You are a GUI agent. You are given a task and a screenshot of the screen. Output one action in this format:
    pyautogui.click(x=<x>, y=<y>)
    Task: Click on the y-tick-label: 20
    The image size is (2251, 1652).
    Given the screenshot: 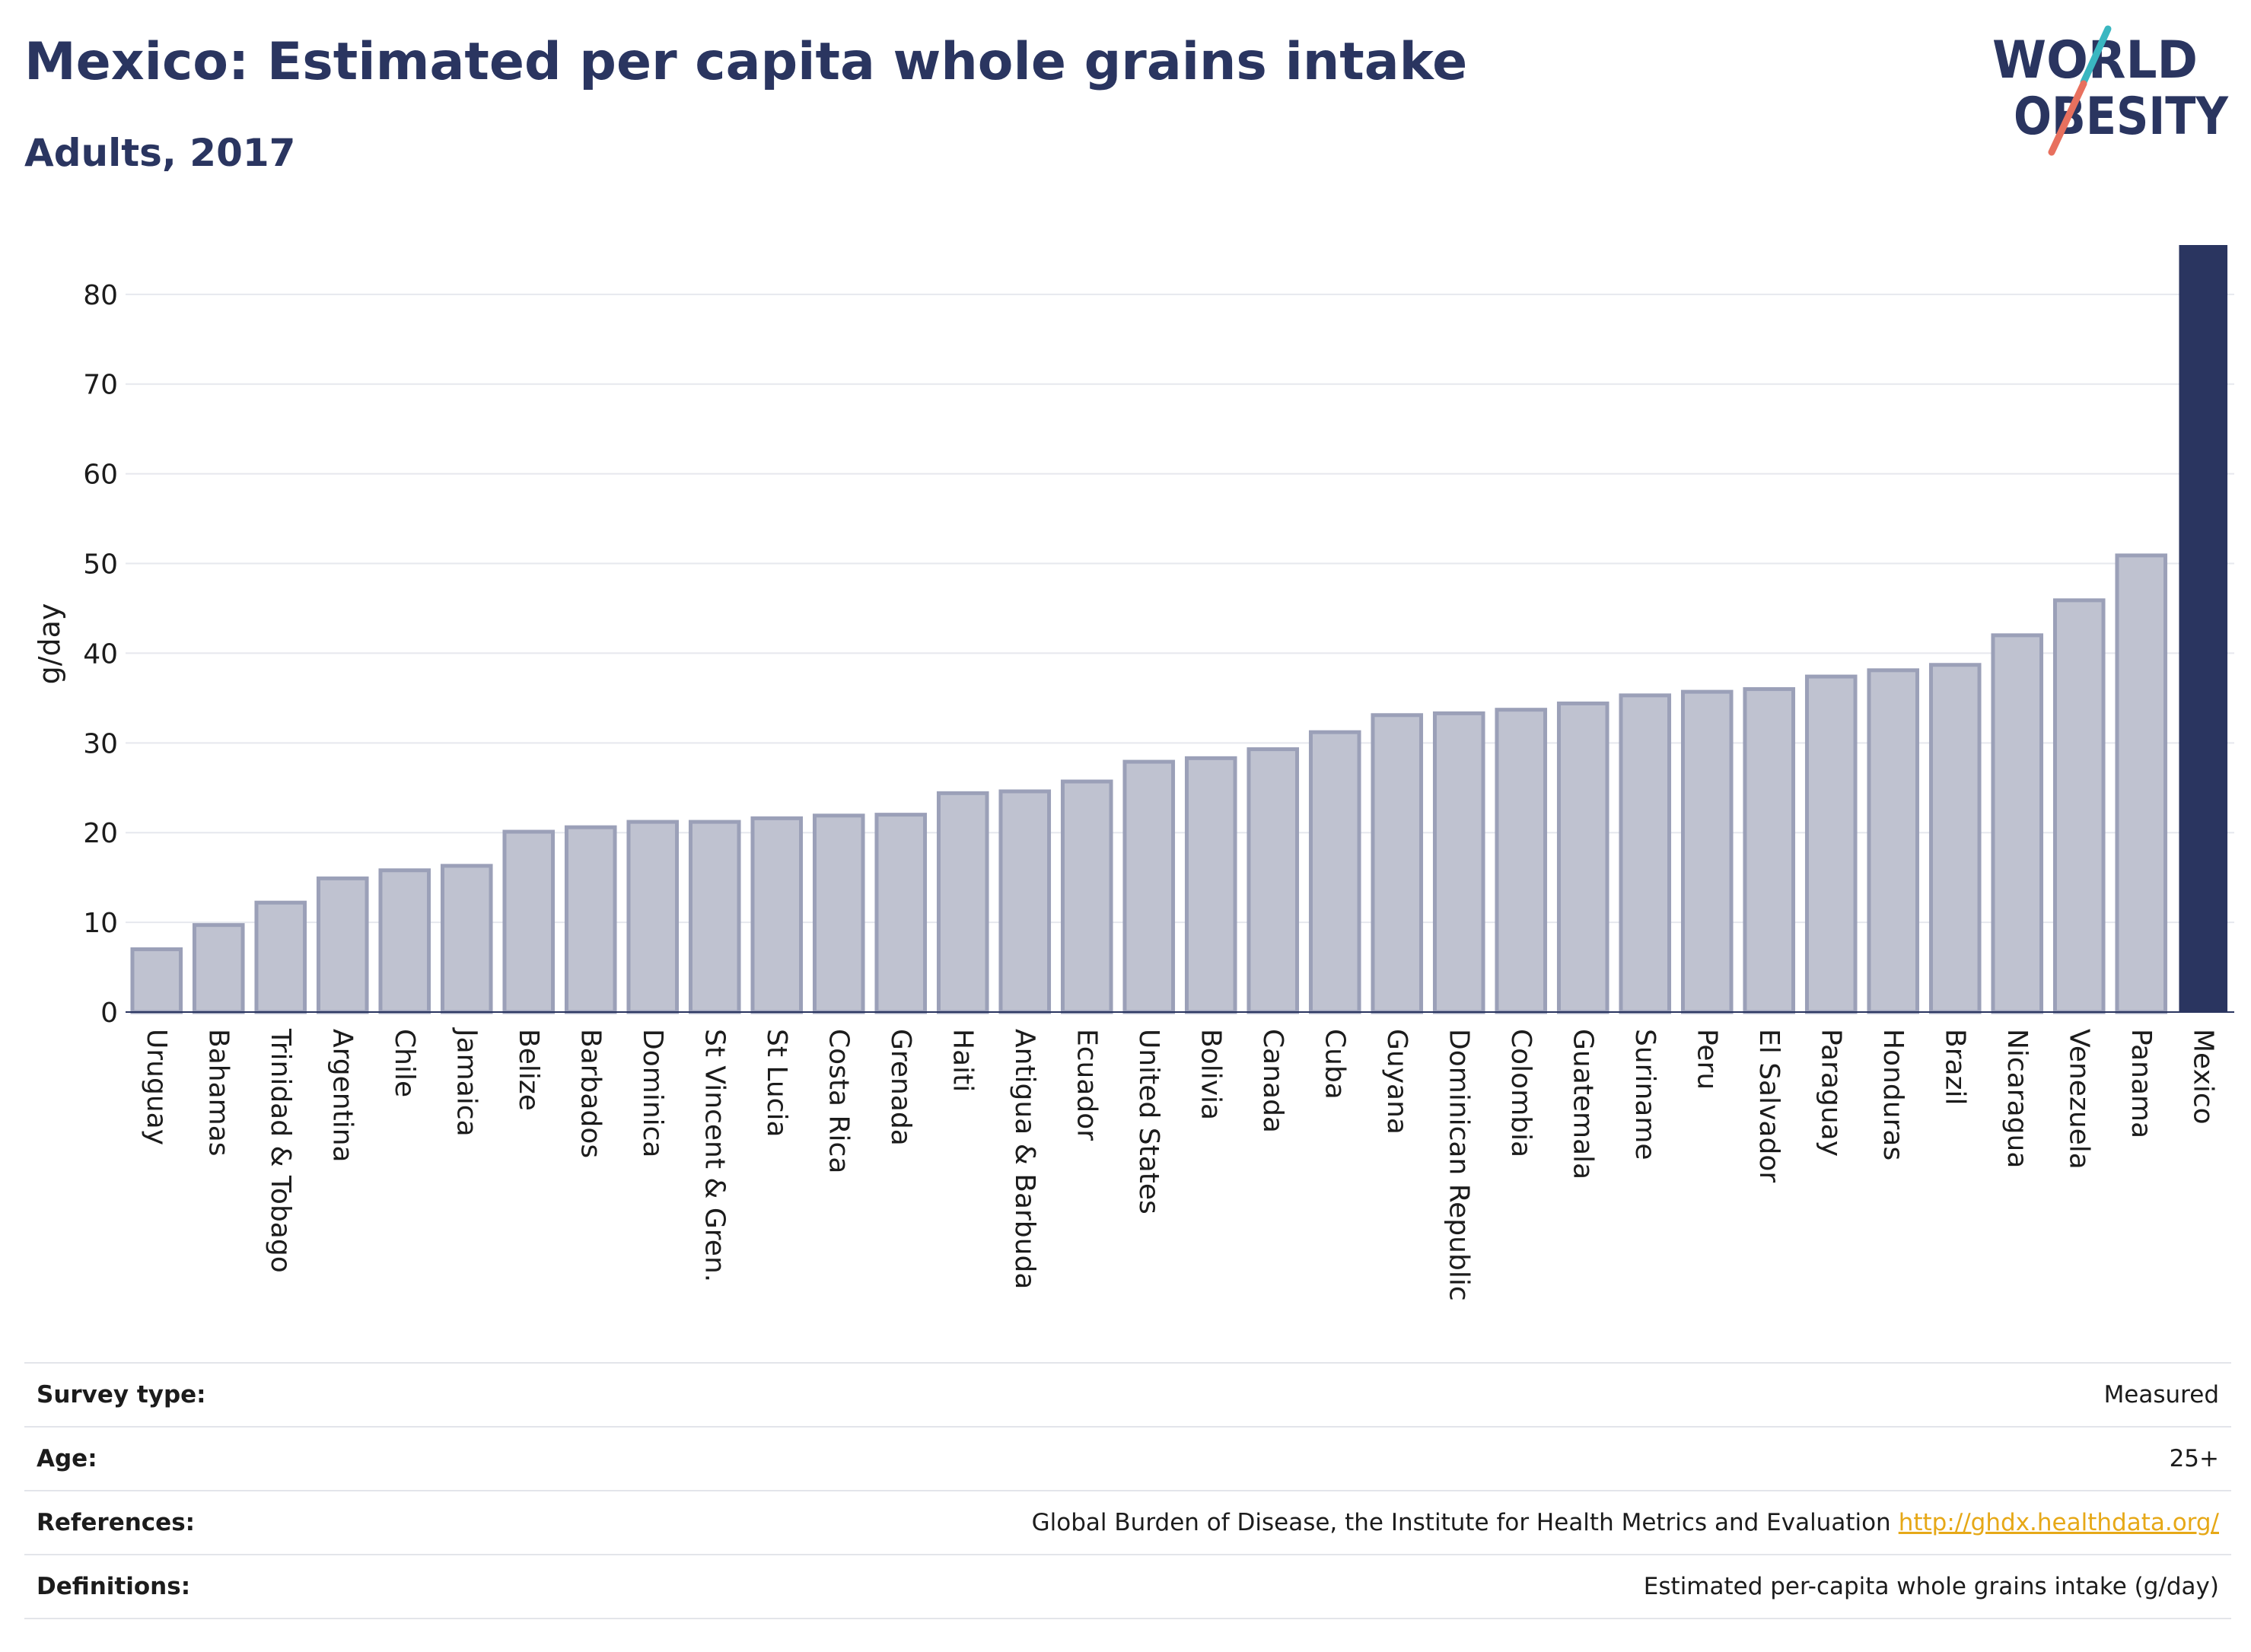 What is the action you would take?
    pyautogui.click(x=100, y=833)
    